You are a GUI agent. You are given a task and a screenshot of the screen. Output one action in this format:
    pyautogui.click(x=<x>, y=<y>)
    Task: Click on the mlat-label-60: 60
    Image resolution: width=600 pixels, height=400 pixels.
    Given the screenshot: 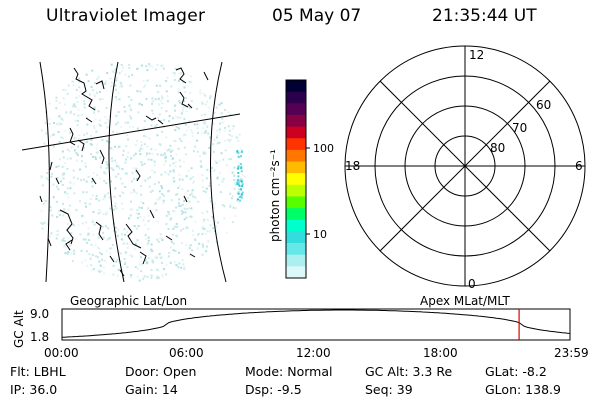 What is the action you would take?
    pyautogui.click(x=543, y=105)
    